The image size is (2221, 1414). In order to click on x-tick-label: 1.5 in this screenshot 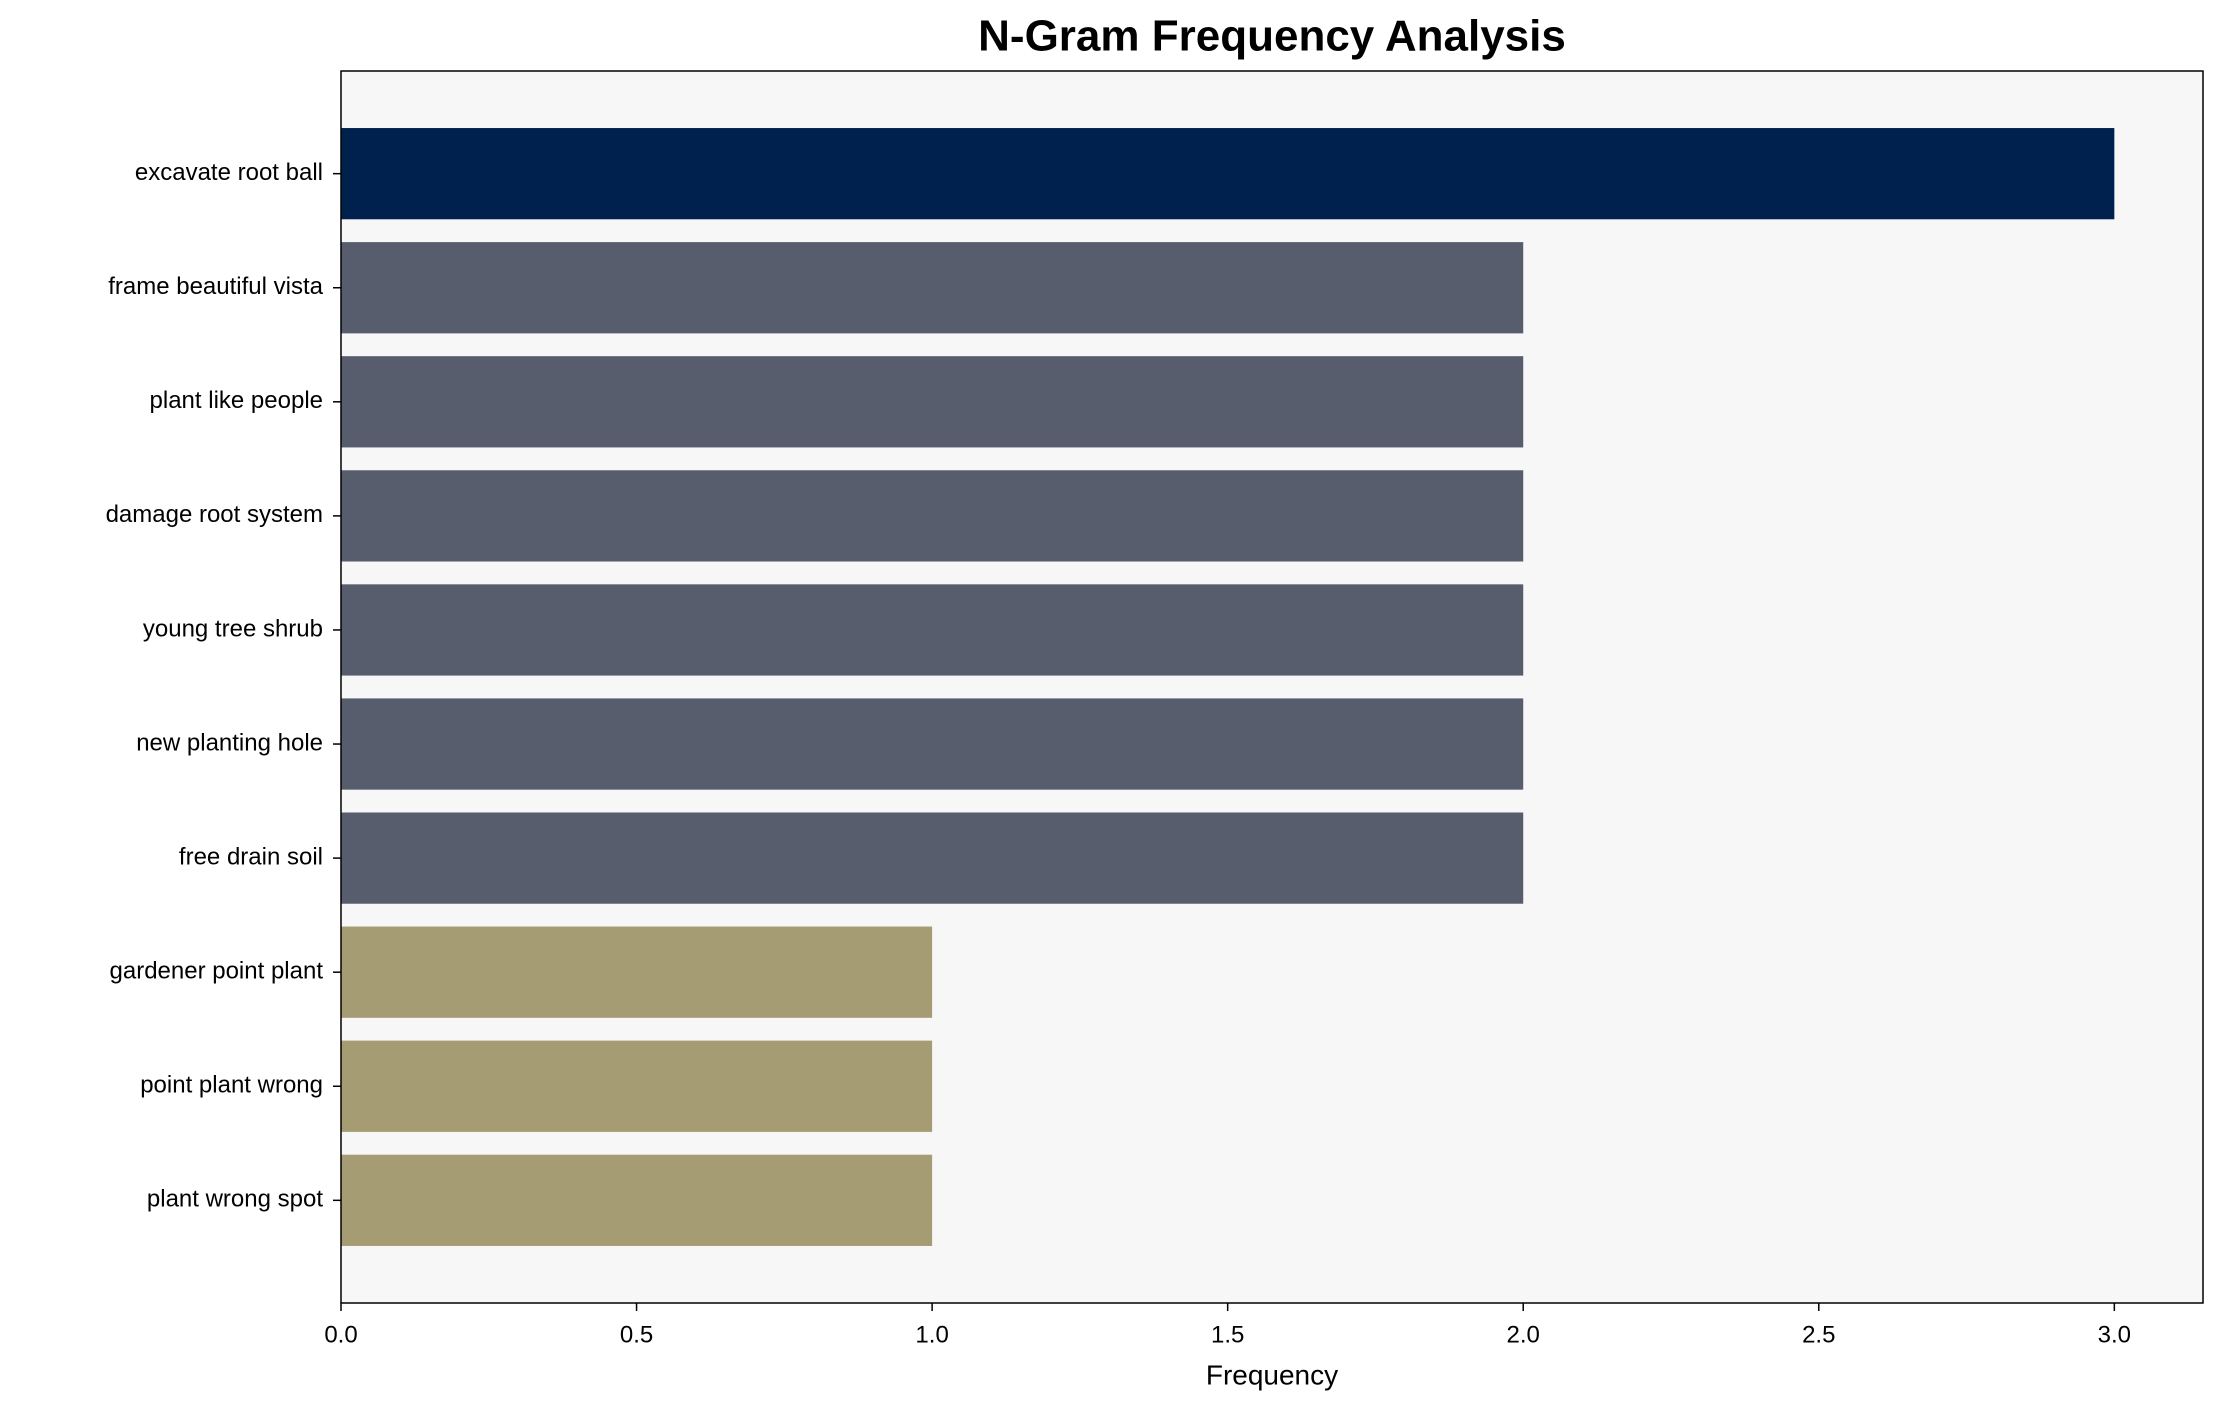, I will do `click(1227, 1334)`.